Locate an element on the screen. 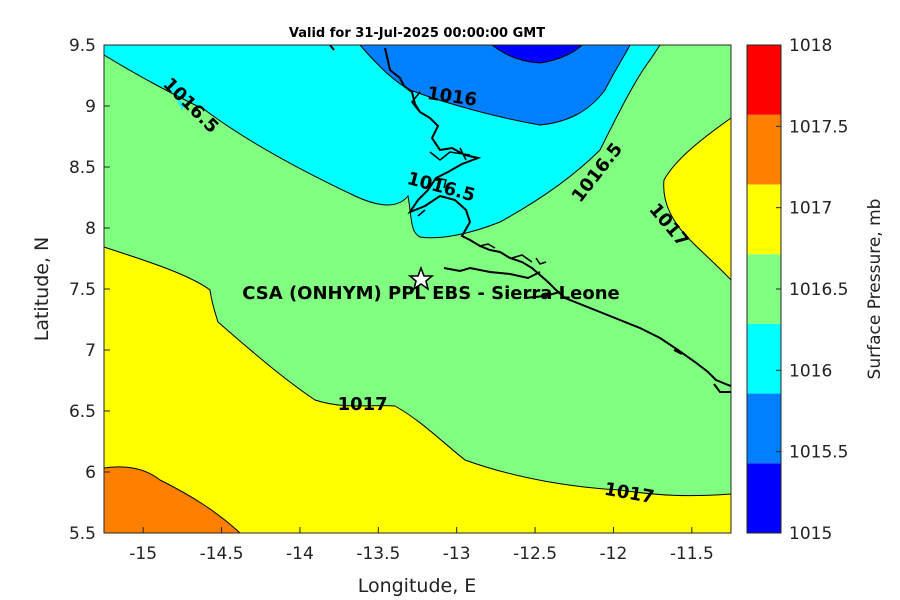 This screenshot has width=900, height=600. colorbar-tick-label: 1017.5 is located at coordinates (818, 127).